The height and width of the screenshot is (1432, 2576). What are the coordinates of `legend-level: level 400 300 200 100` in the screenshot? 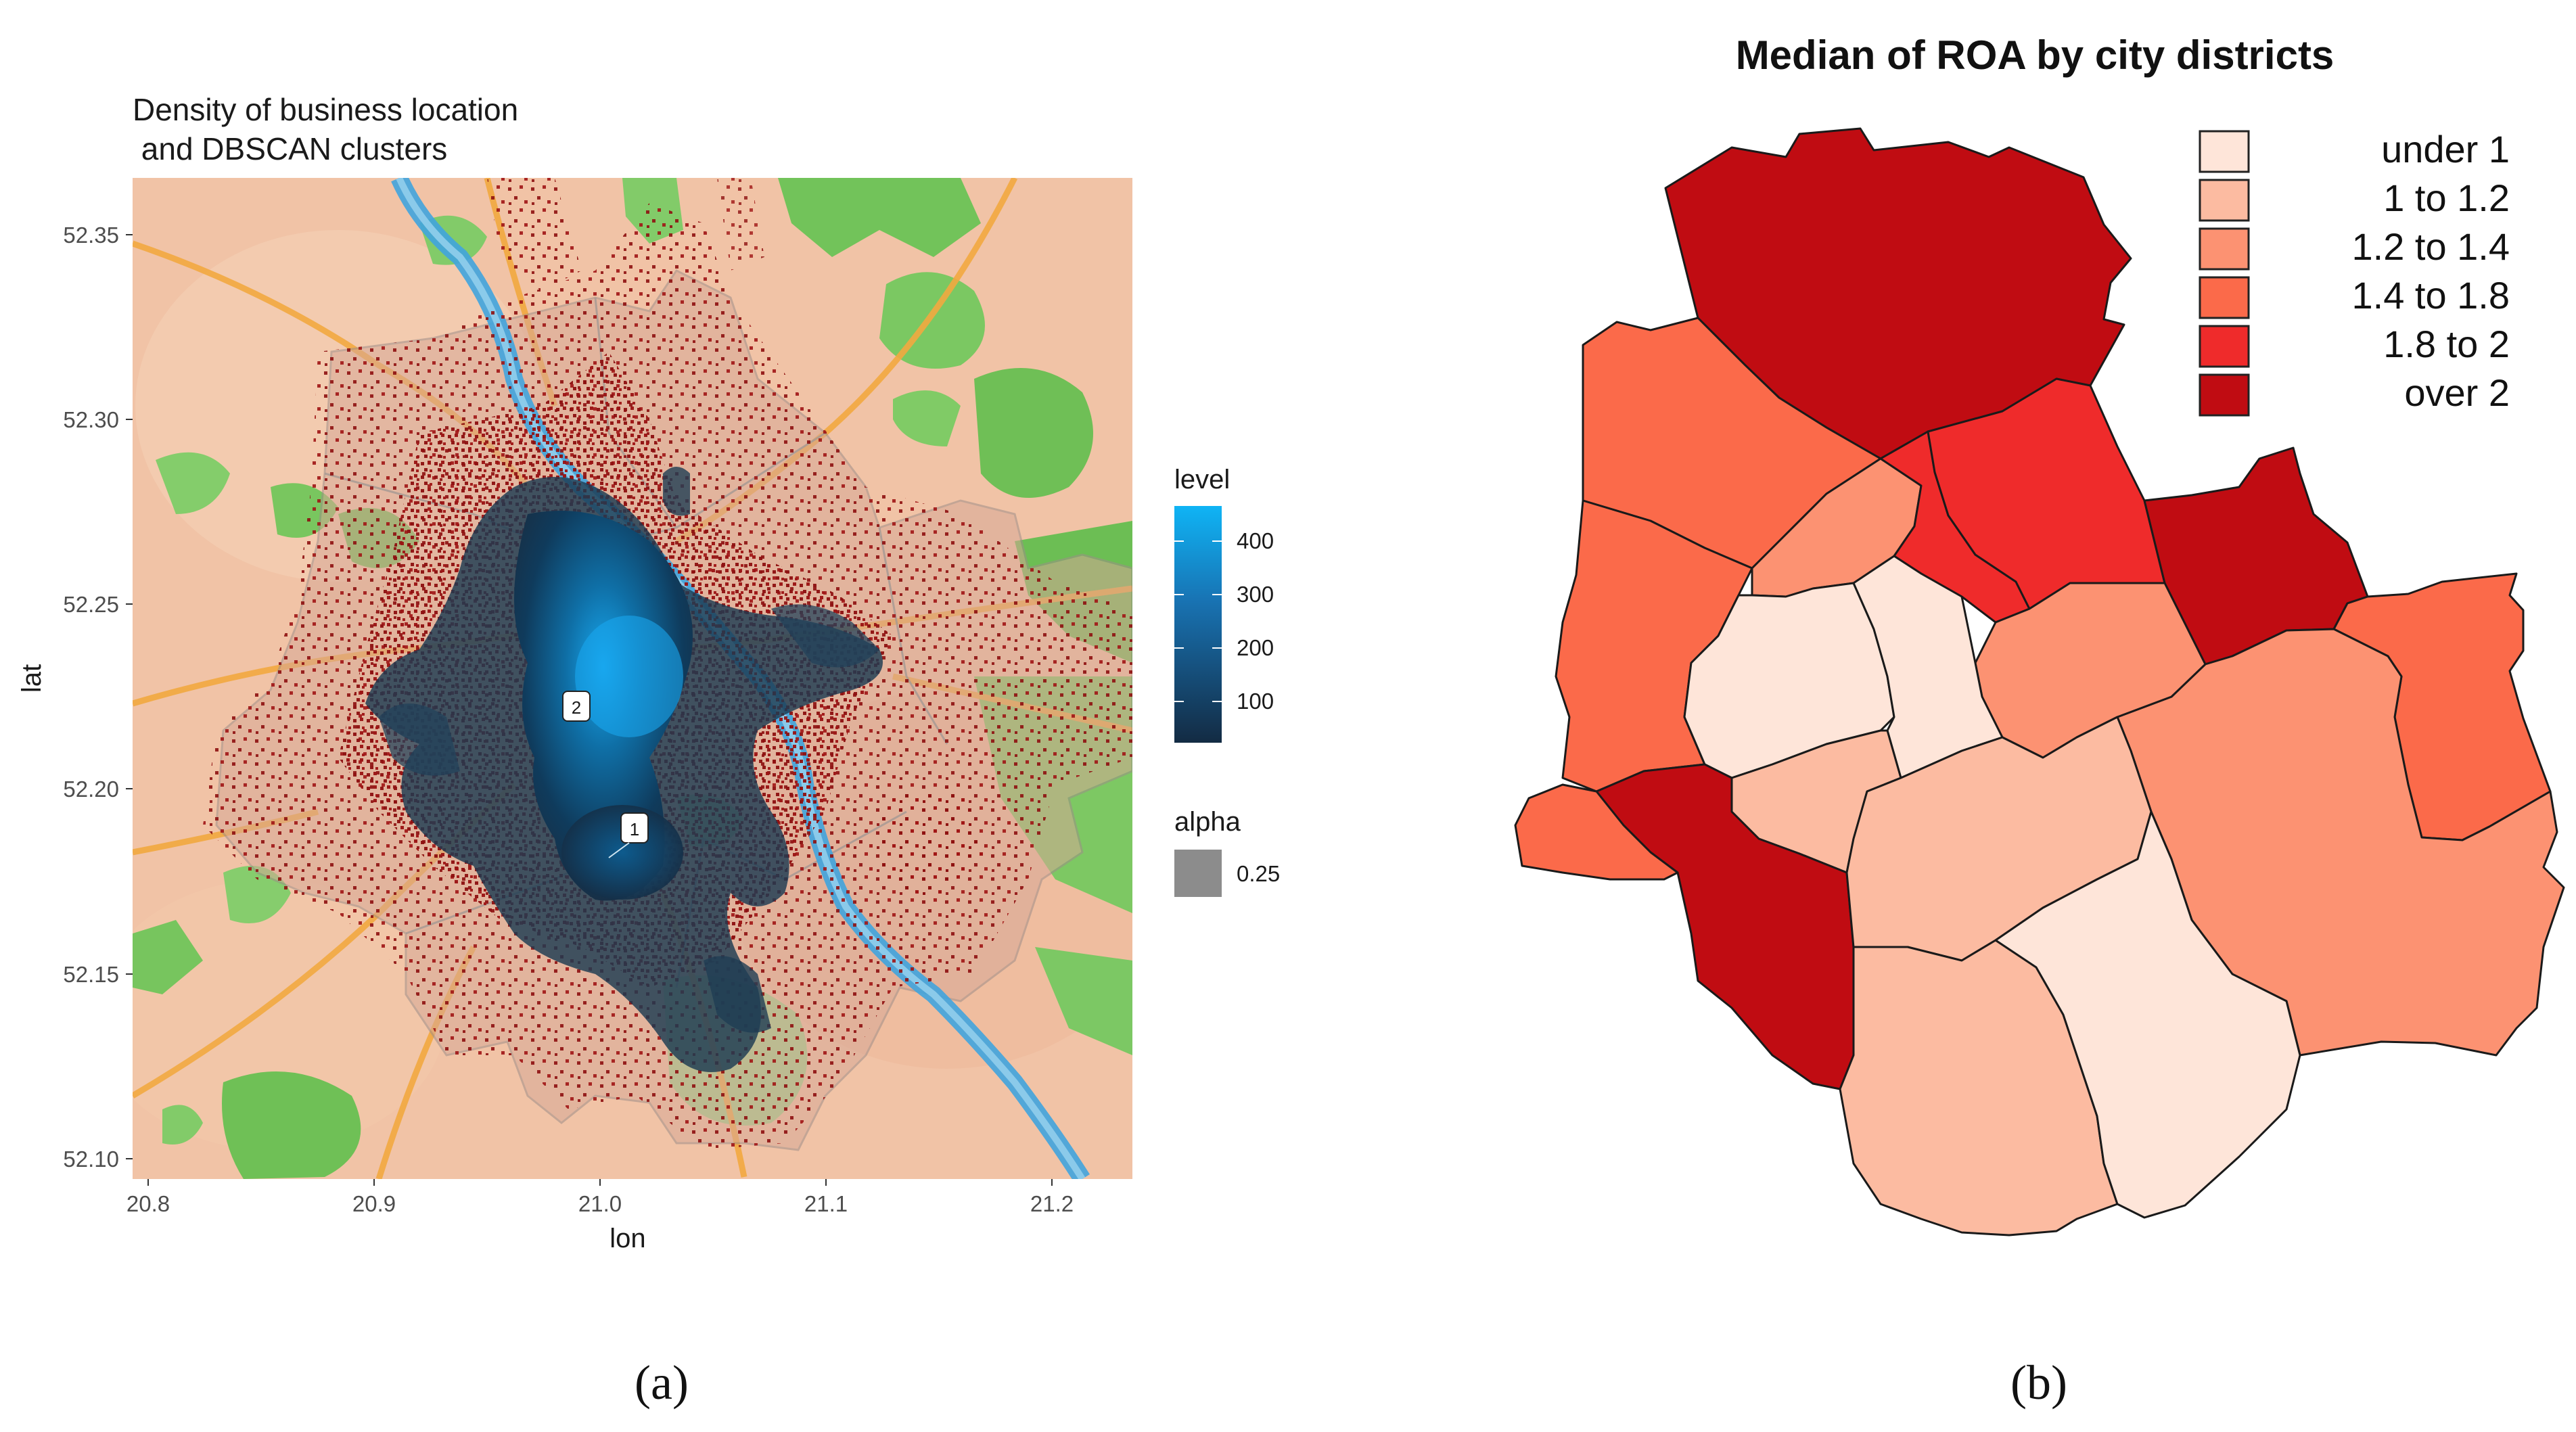 It's located at (1224, 604).